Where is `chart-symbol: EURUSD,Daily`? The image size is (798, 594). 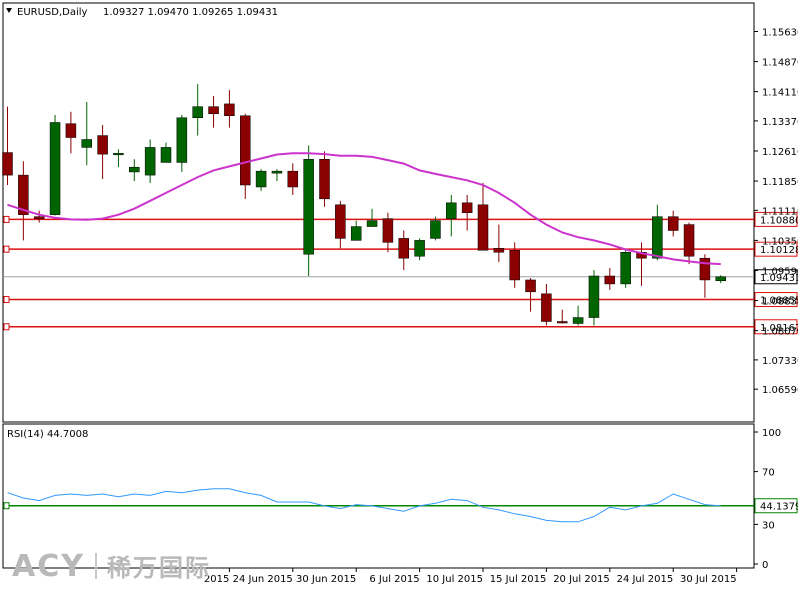
chart-symbol: EURUSD,Daily is located at coordinates (52, 12).